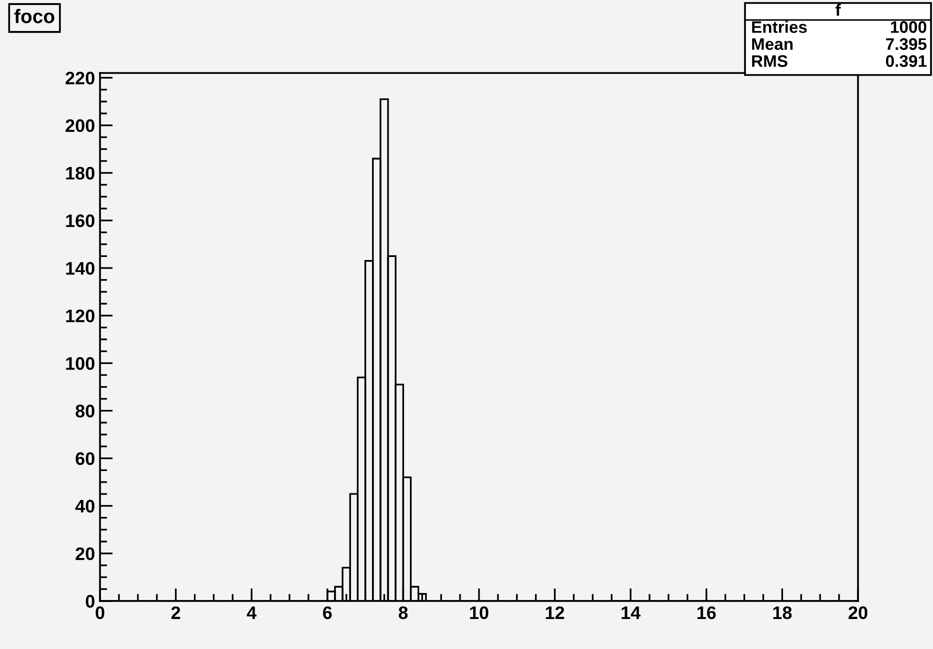 Image resolution: width=933 pixels, height=649 pixels. I want to click on x-tick-label: 0, so click(100, 613).